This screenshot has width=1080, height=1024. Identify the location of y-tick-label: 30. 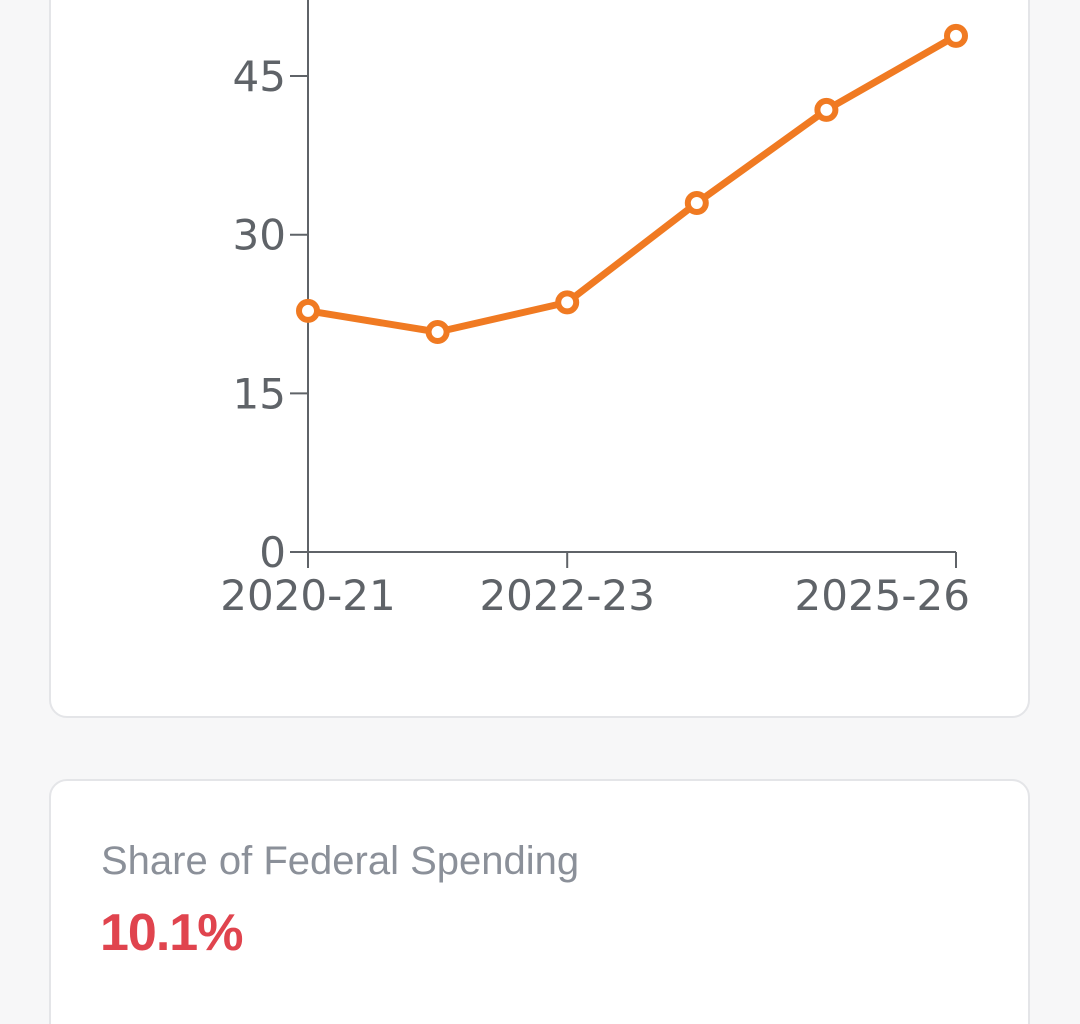
(259, 235).